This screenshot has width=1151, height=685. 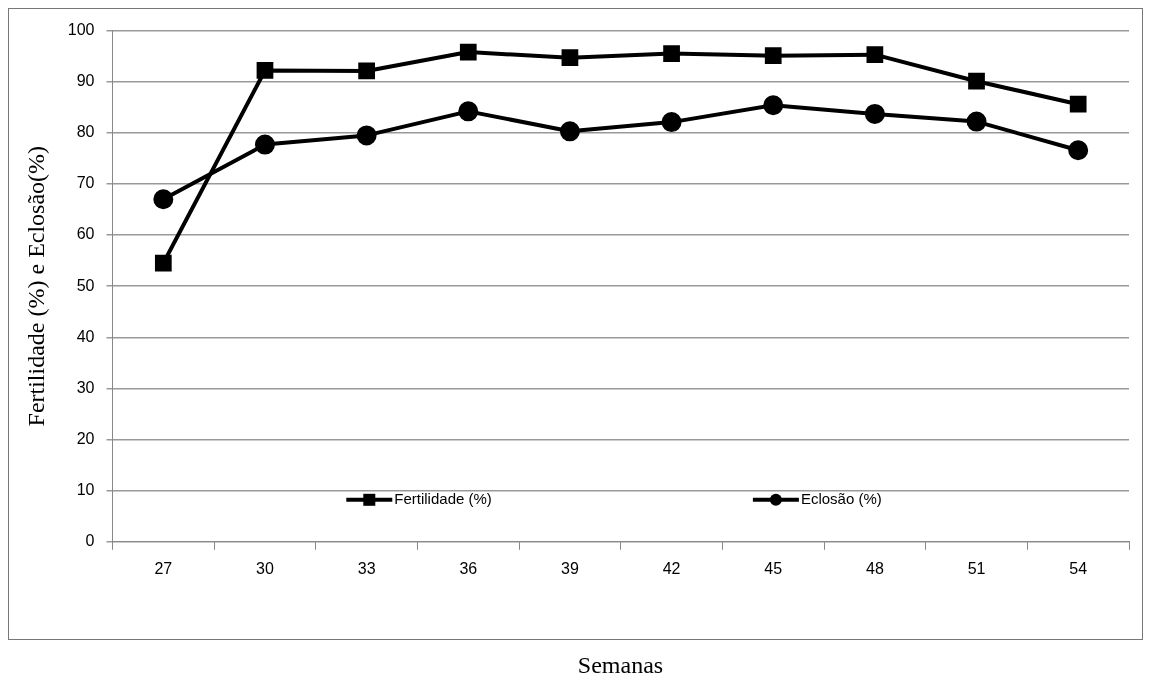 What do you see at coordinates (85, 183) in the screenshot?
I see `y-tick-label: 70` at bounding box center [85, 183].